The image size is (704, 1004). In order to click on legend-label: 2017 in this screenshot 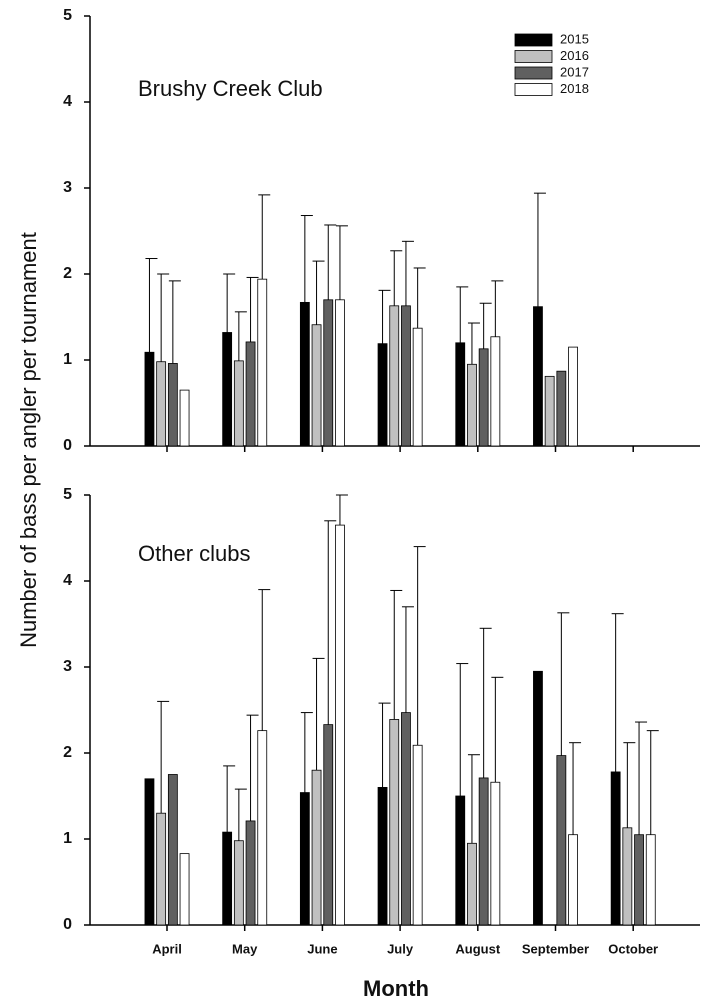, I will do `click(574, 71)`.